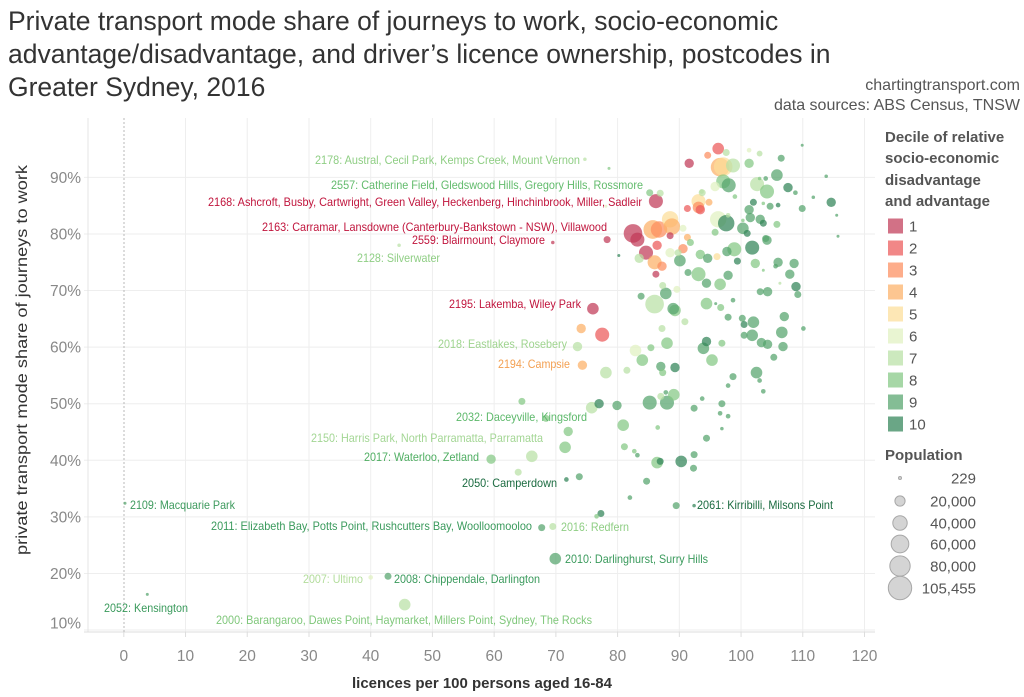  I want to click on size-legend-item: 60,000, so click(933, 544).